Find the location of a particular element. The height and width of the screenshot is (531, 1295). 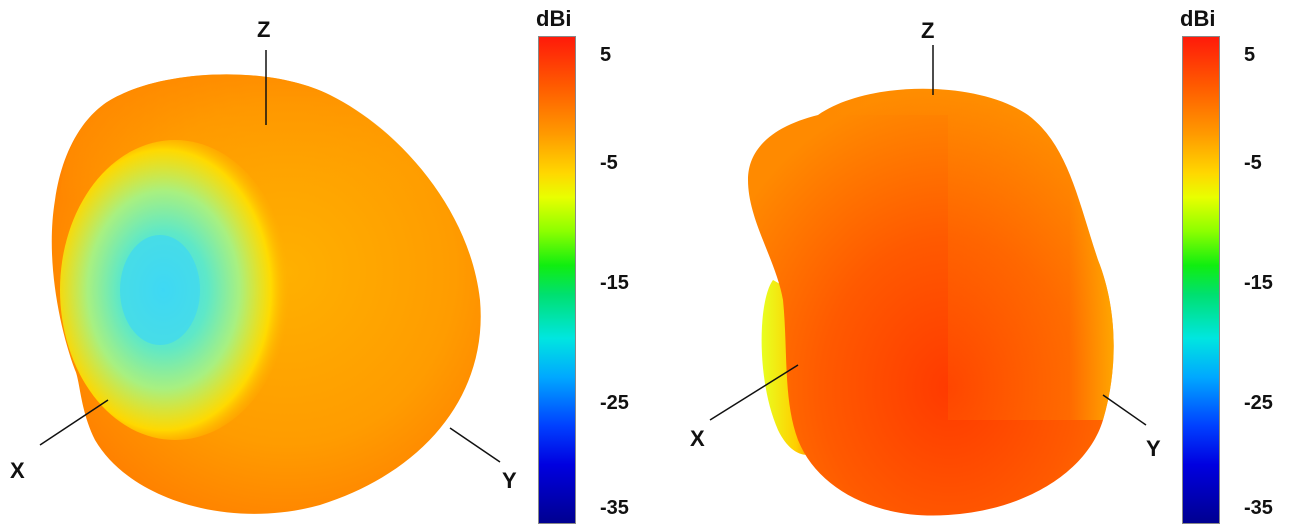

right-z-axis-label: Z is located at coordinates (928, 30).